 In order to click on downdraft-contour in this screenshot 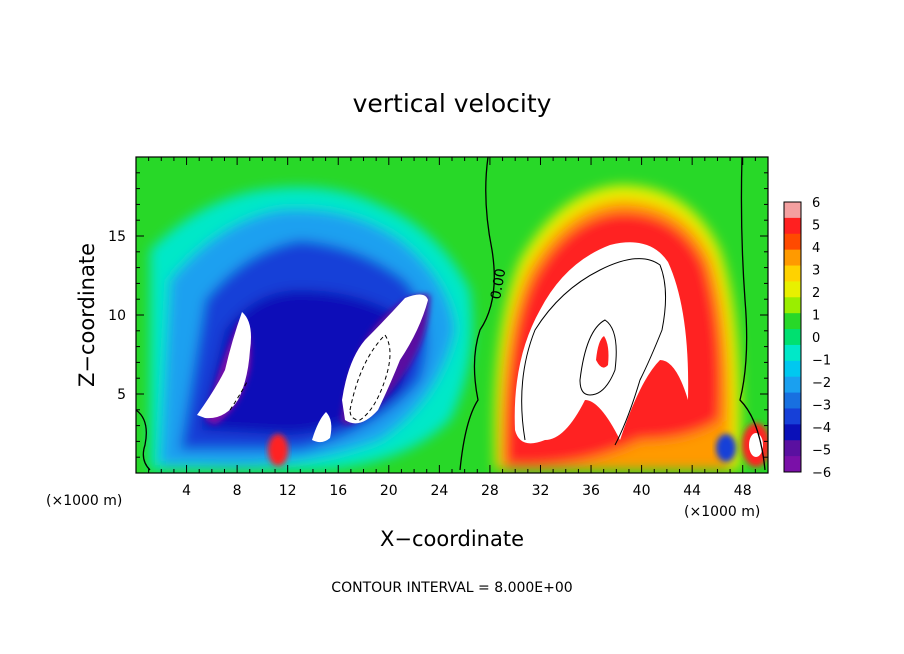, I will do `click(370, 377)`.